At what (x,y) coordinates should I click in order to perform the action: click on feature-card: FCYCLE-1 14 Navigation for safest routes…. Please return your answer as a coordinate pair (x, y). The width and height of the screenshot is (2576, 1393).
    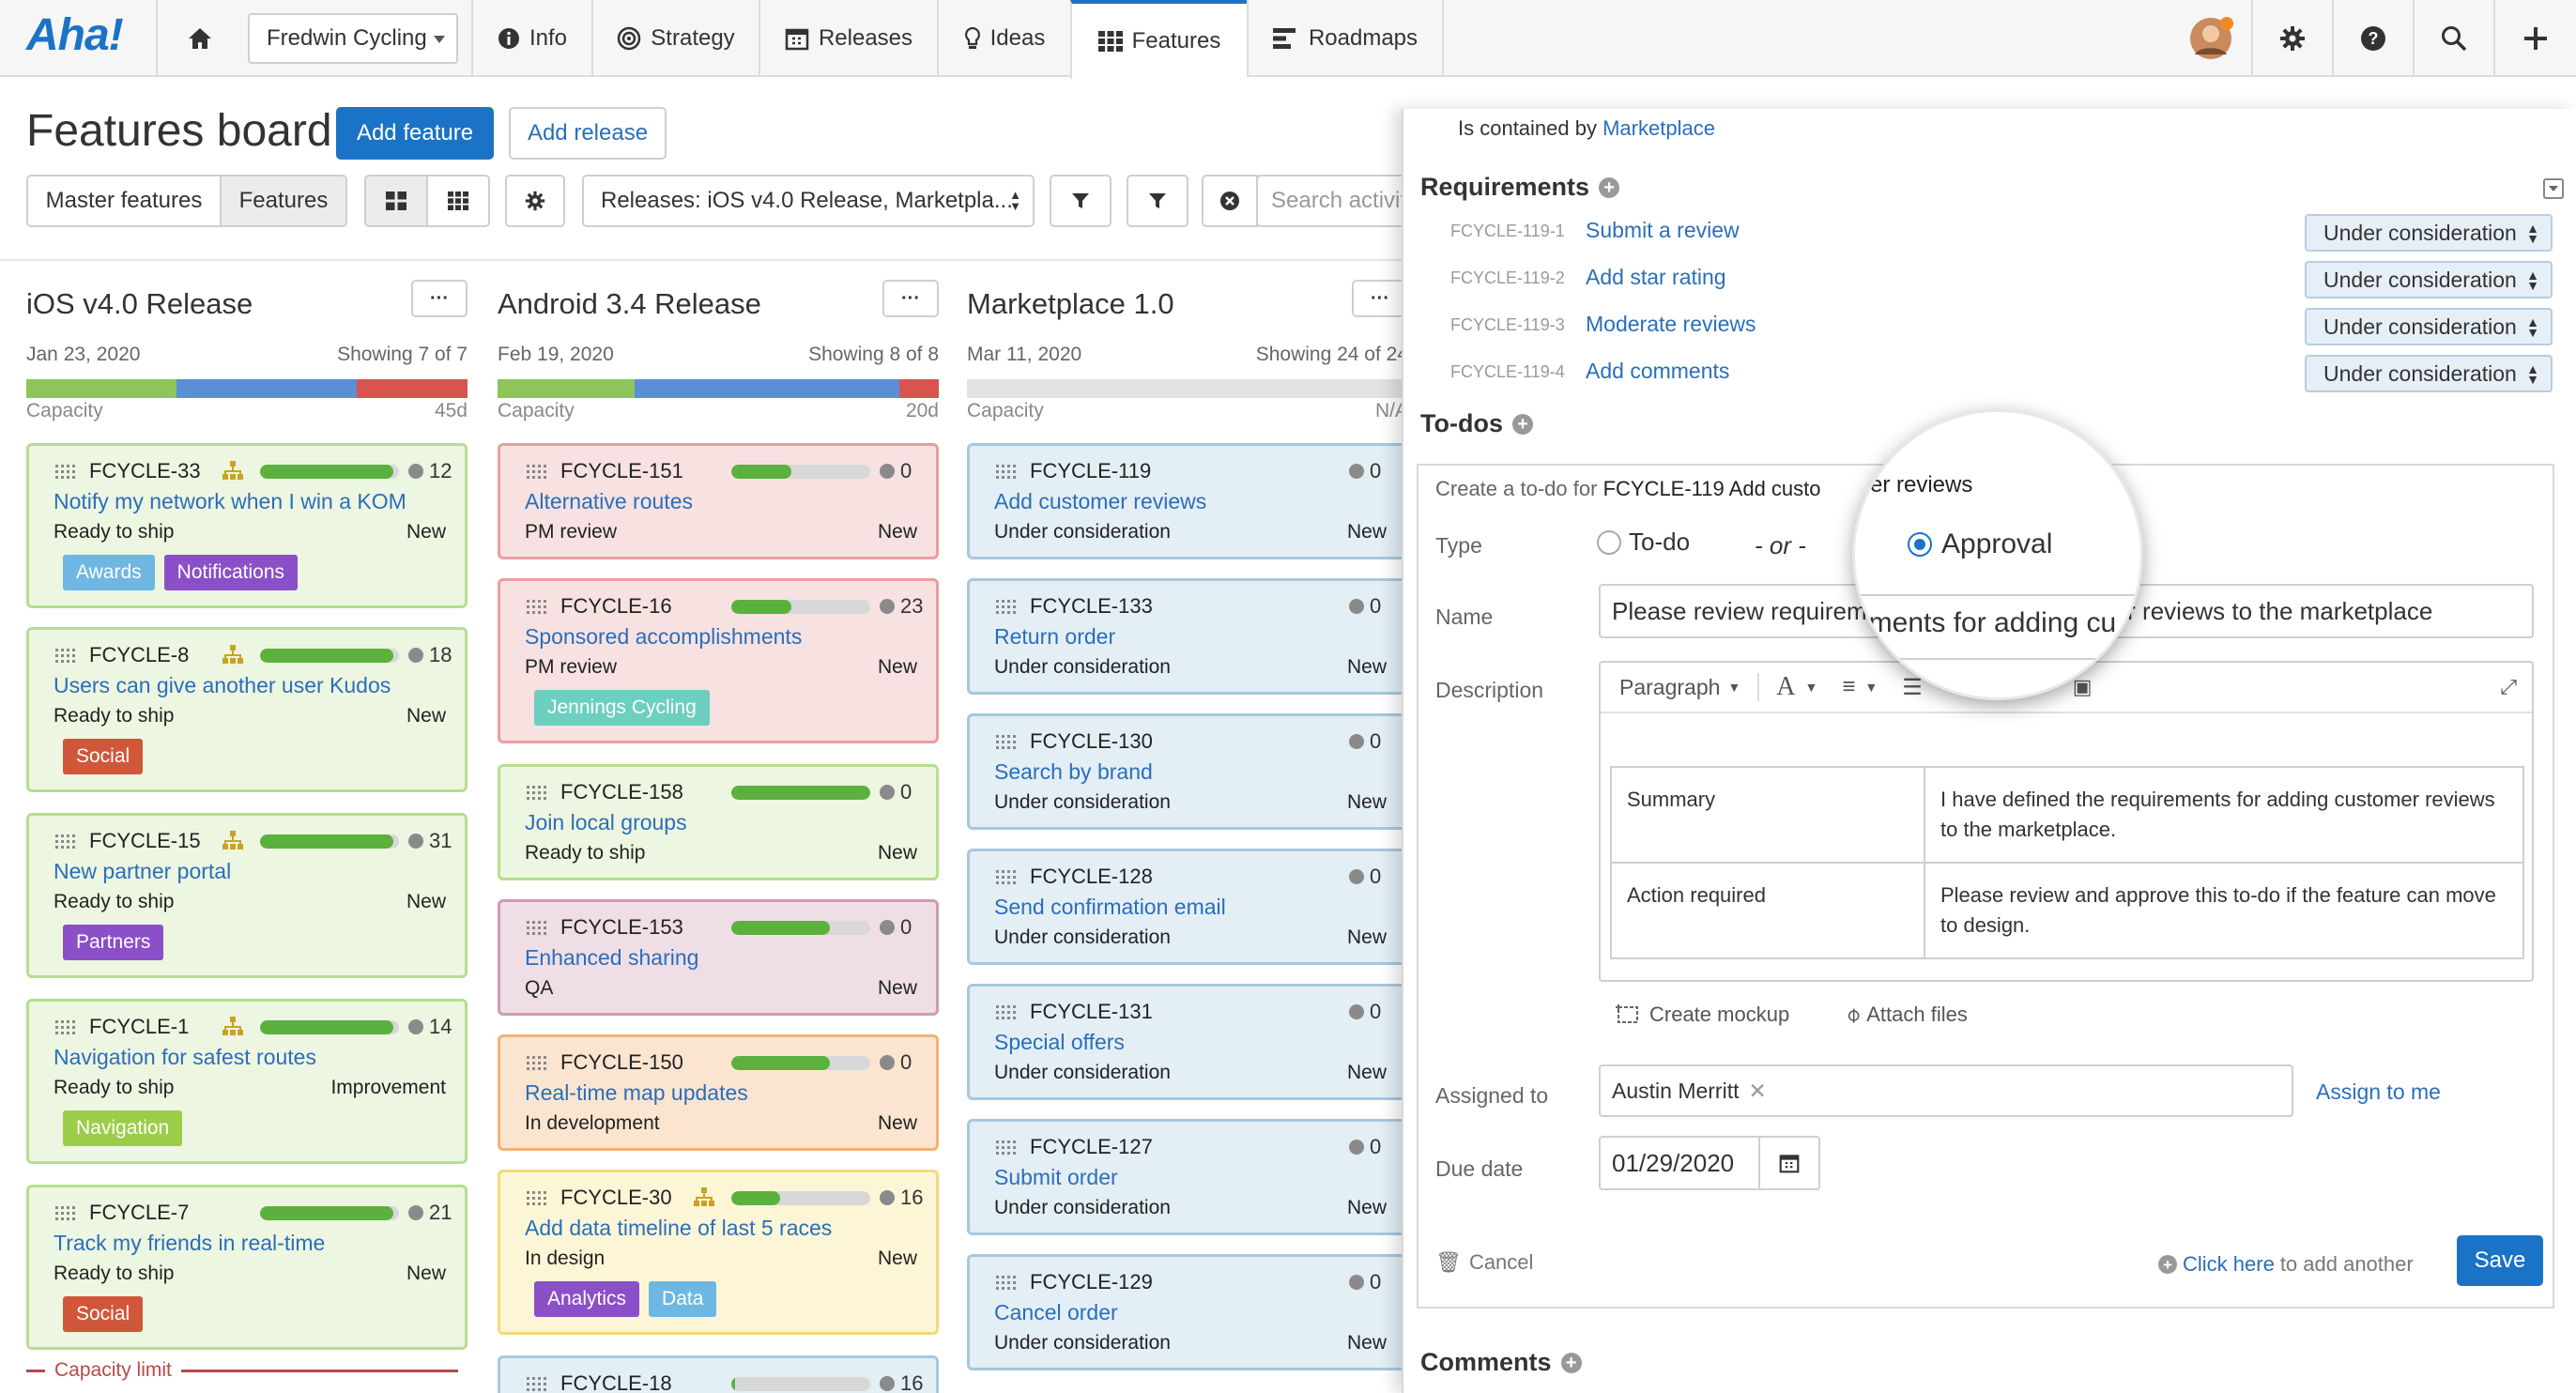
    Looking at the image, I should click on (247, 1081).